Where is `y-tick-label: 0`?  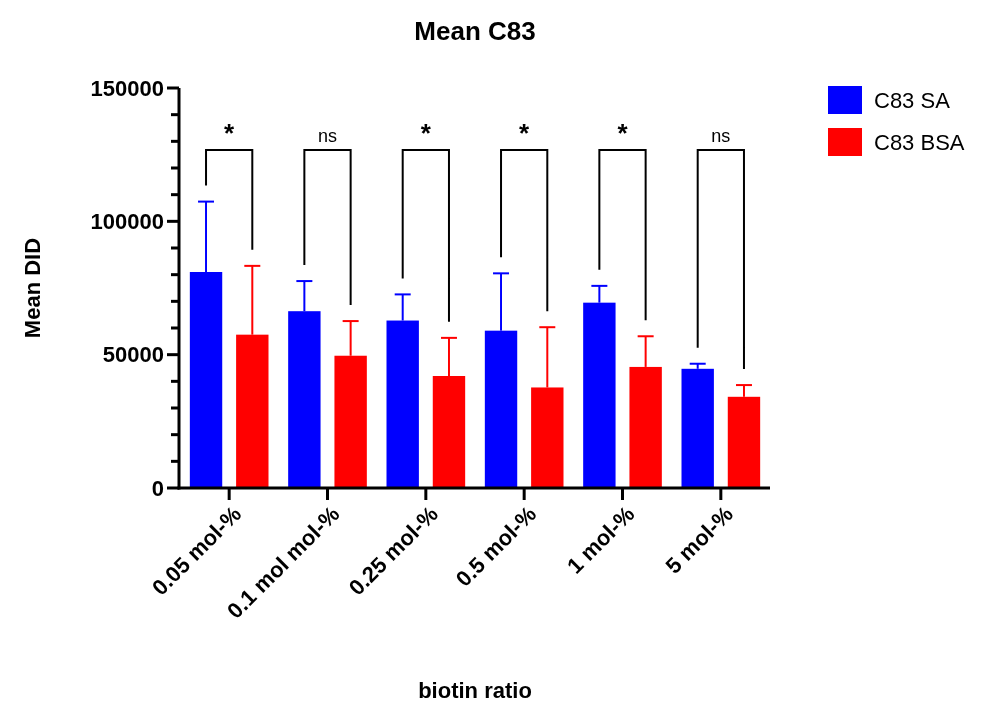 y-tick-label: 0 is located at coordinates (157, 488).